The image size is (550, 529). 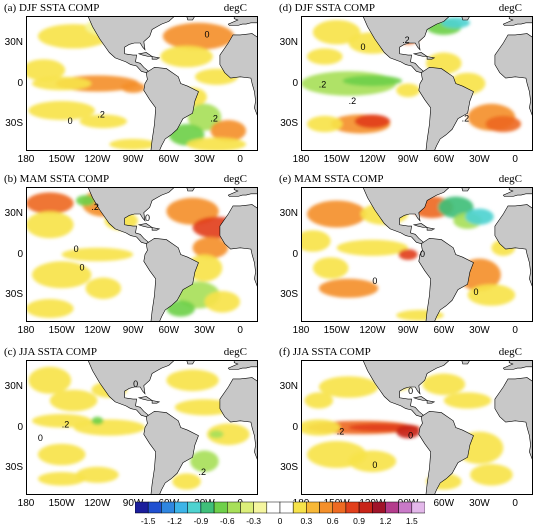 What do you see at coordinates (385, 521) in the screenshot?
I see `colorbar-tick-label: 1.2` at bounding box center [385, 521].